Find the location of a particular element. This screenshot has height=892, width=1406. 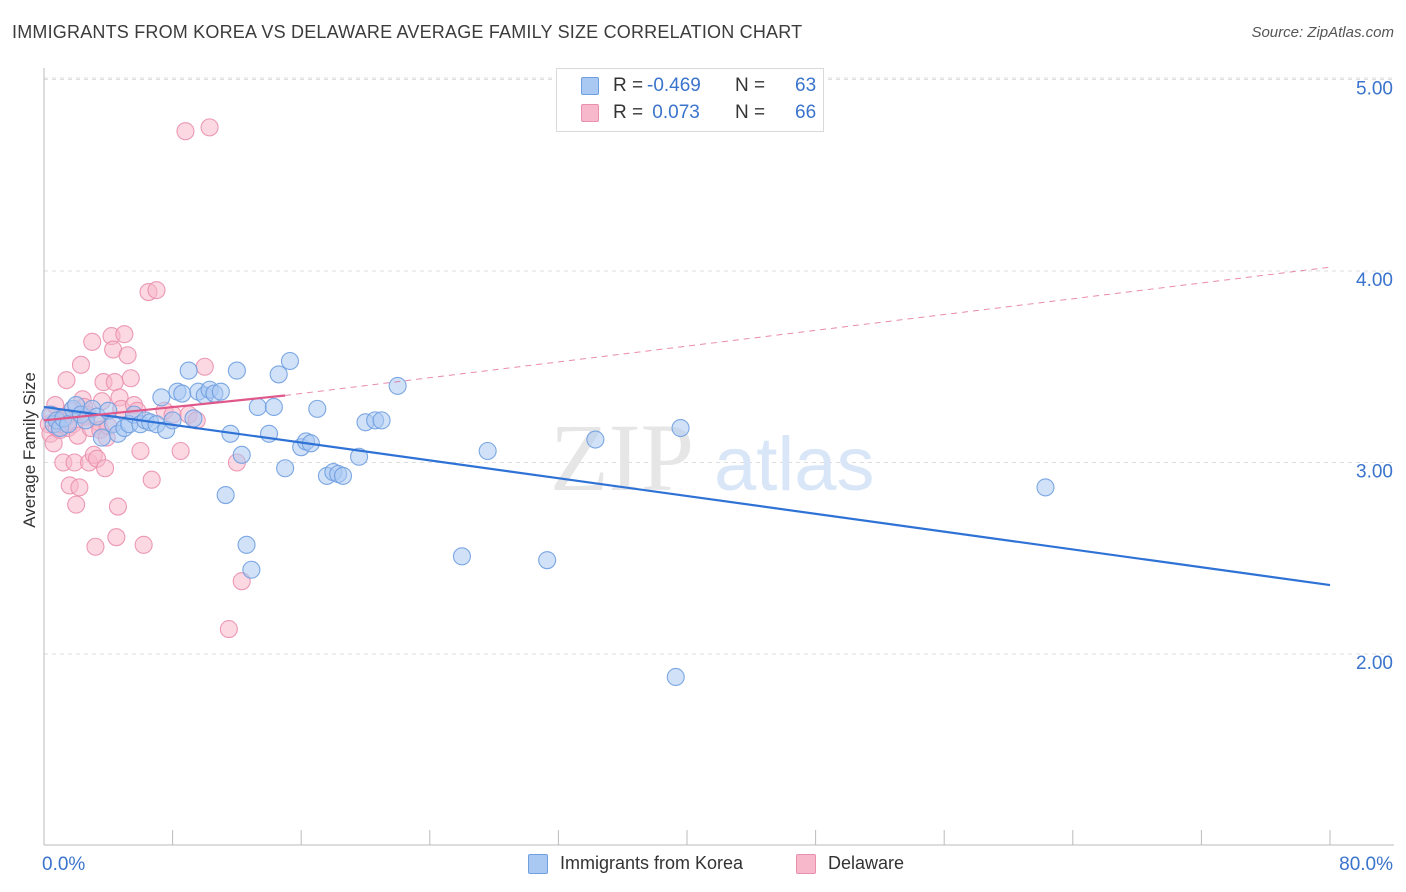

source-label: Source: ZipAtlas.com is located at coordinates (1322, 32).